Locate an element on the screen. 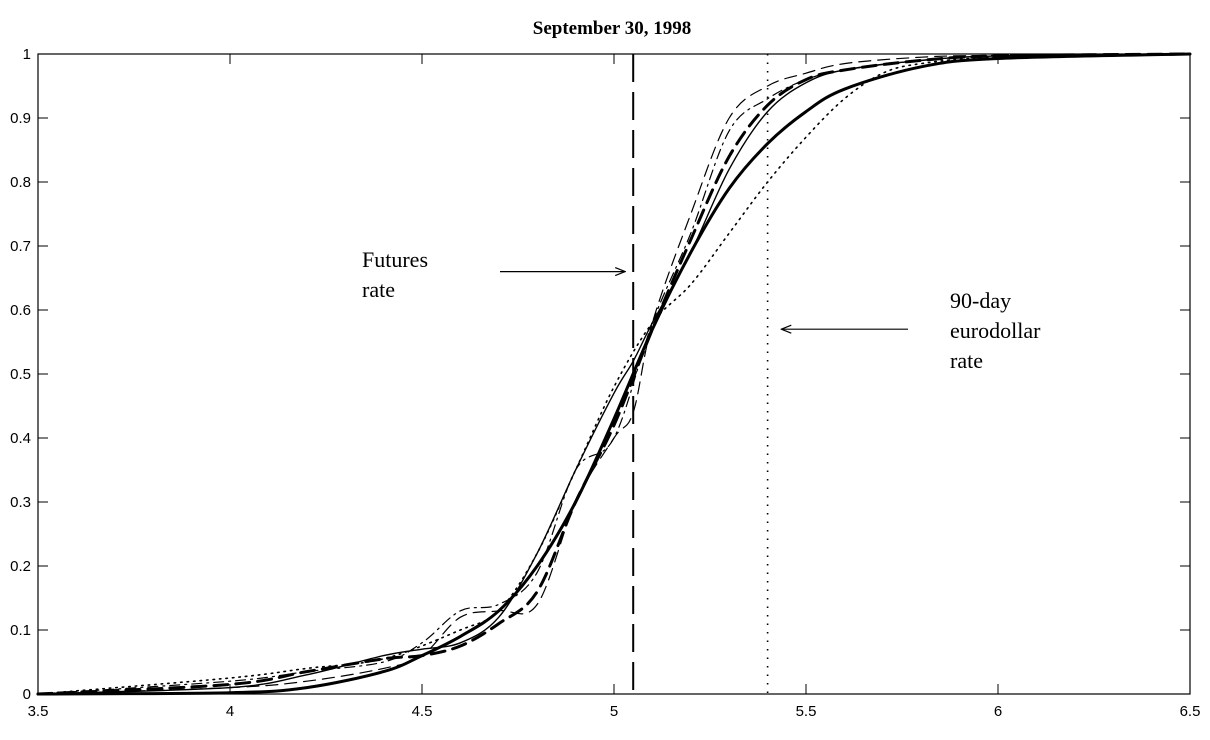 This screenshot has width=1210, height=740. x-tick-label: 6 is located at coordinates (998, 711).